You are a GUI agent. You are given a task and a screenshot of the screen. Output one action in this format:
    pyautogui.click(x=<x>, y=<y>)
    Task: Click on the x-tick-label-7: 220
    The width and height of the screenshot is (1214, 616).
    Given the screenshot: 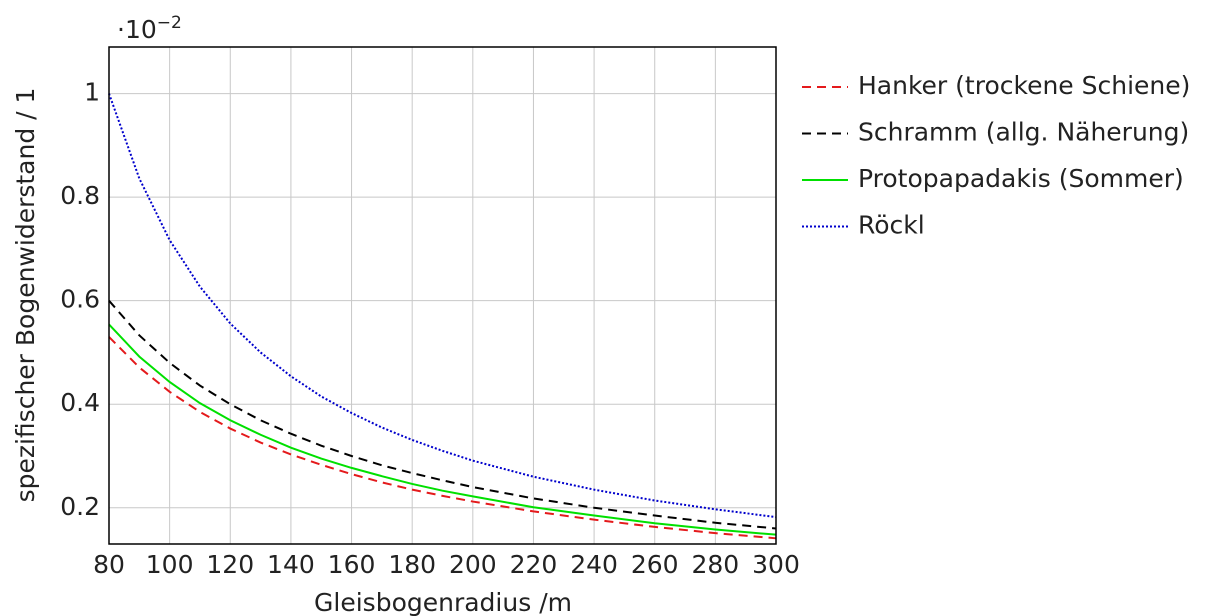 What is the action you would take?
    pyautogui.click(x=534, y=564)
    